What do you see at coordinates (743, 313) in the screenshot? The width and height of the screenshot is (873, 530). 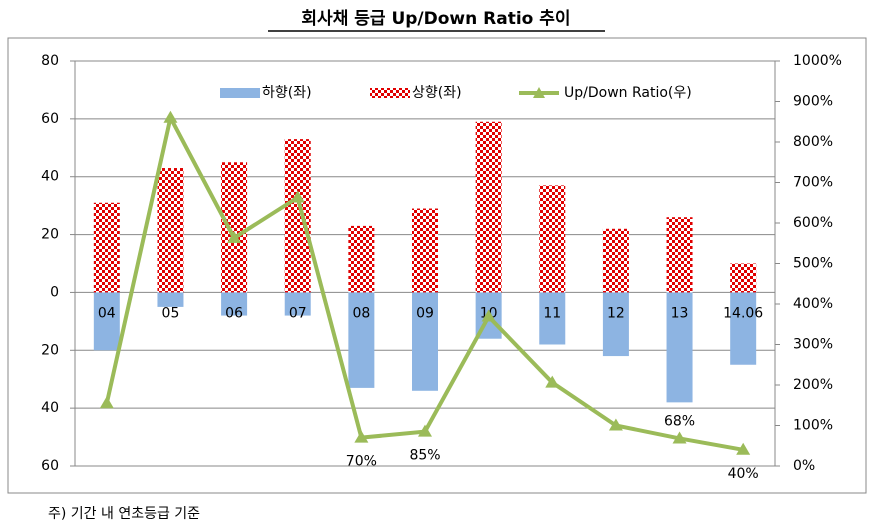 I see `x-tick-label: 14.06` at bounding box center [743, 313].